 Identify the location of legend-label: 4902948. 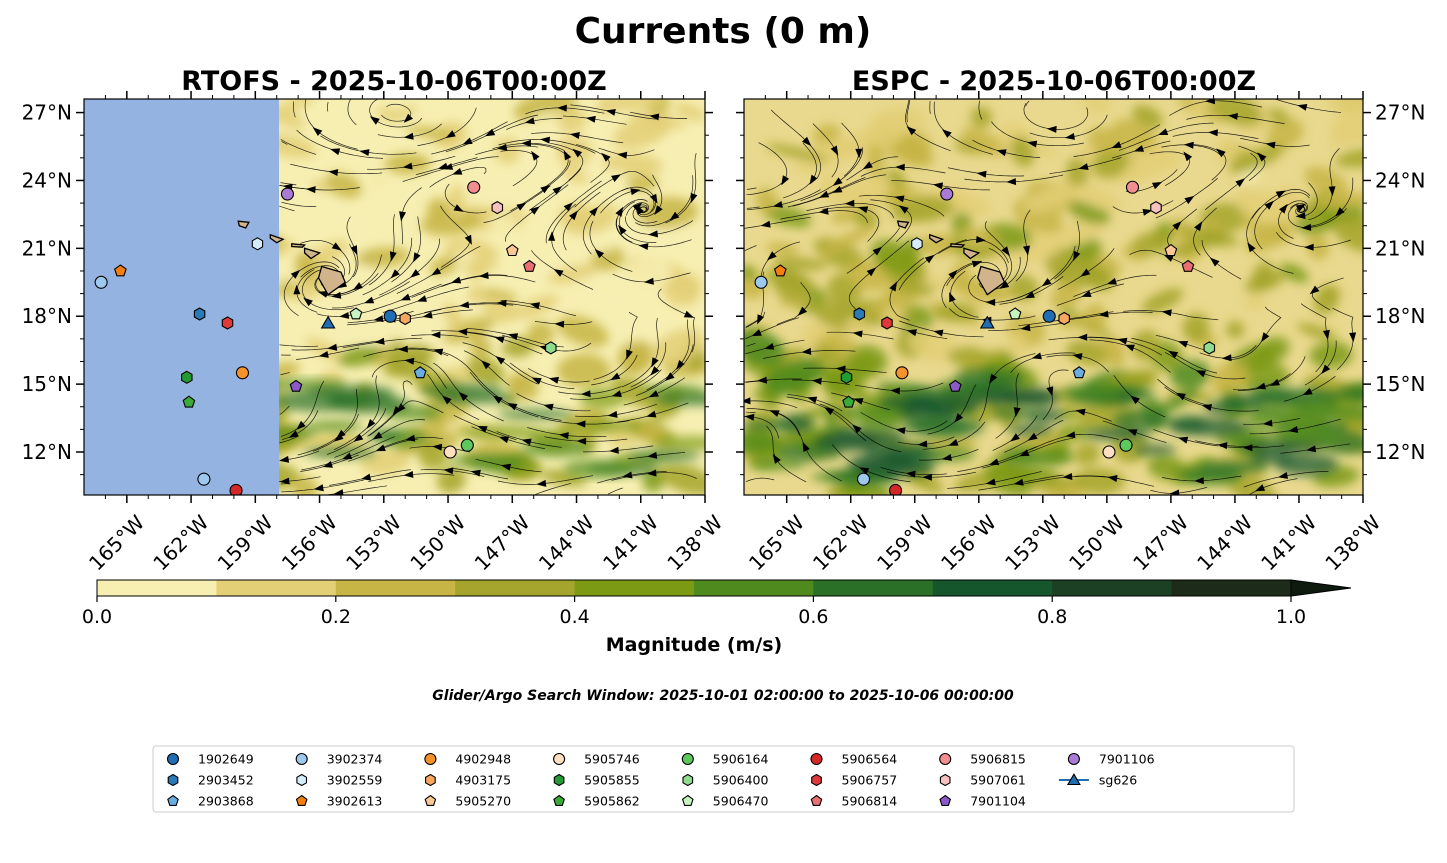
(483, 759).